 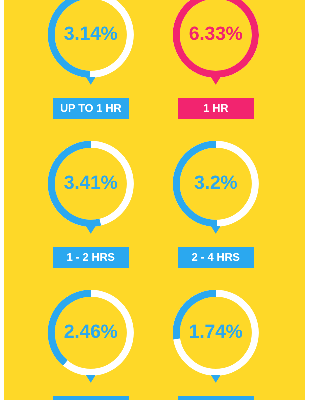 What do you see at coordinates (91, 184) in the screenshot?
I see `data-label: 3.41%` at bounding box center [91, 184].